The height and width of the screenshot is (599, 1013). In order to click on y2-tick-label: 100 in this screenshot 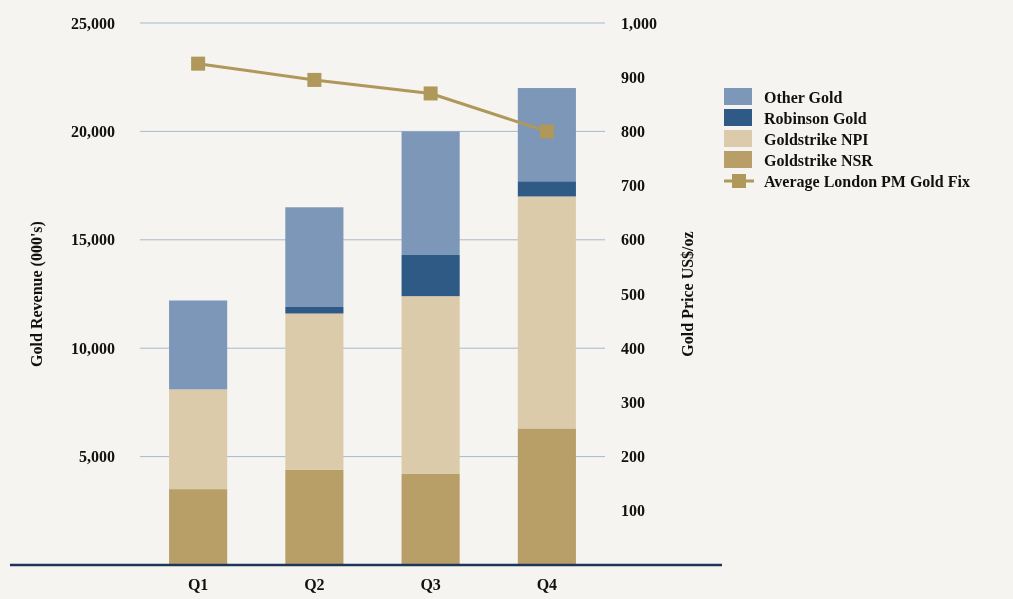, I will do `click(633, 511)`.